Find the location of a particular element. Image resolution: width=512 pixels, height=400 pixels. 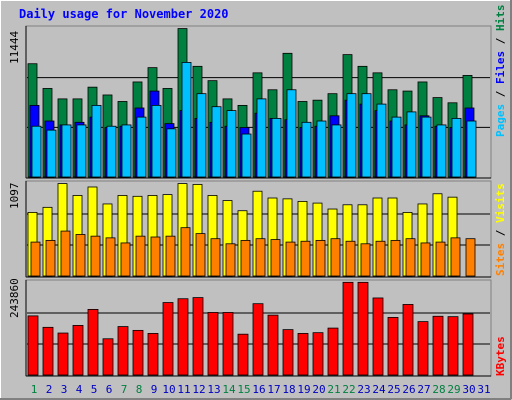

x-label-day-14: 14 is located at coordinates (229, 389).